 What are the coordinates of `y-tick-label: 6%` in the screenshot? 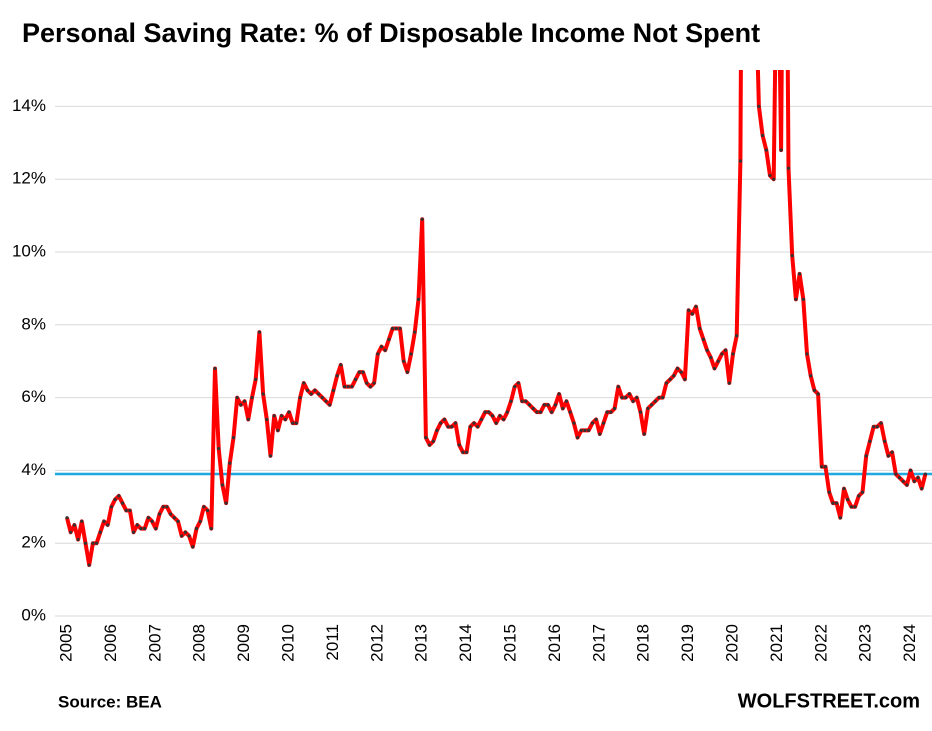 It's located at (33, 396).